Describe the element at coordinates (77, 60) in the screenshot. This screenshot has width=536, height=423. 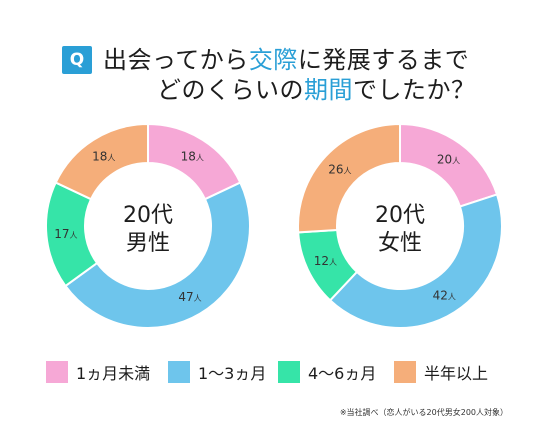
I see `question-badge: Q` at that location.